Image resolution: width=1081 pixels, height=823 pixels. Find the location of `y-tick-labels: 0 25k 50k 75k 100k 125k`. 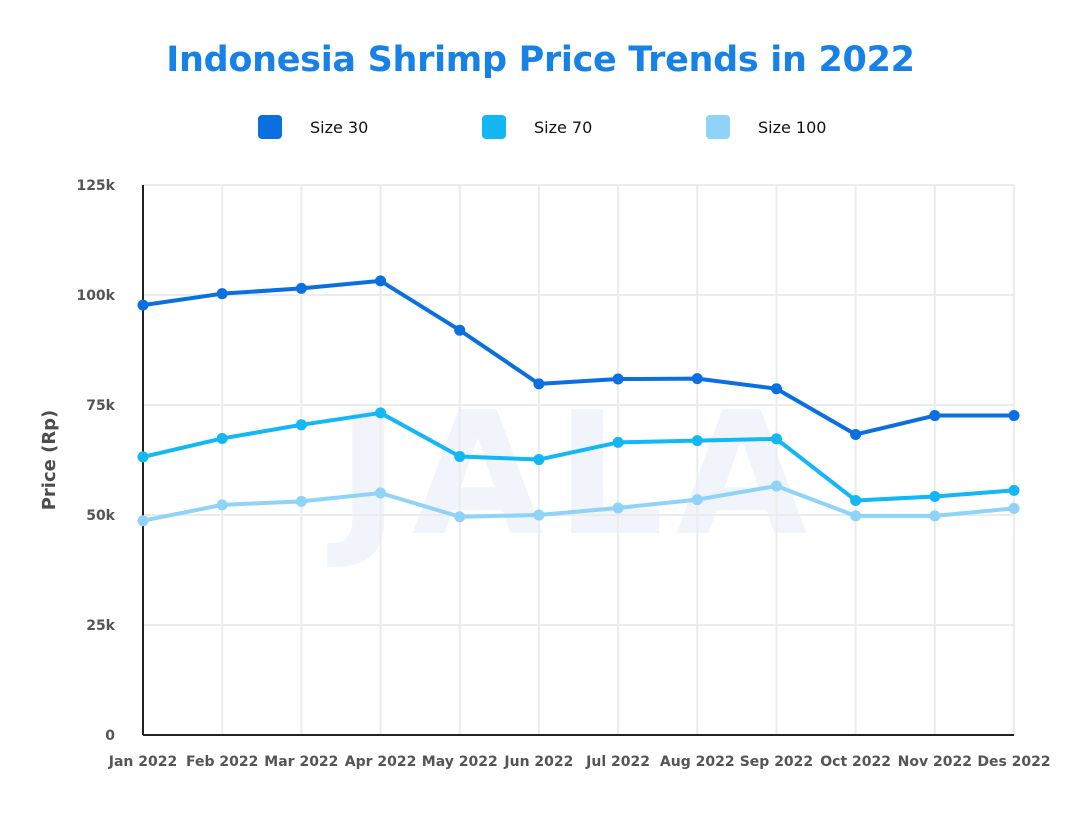

y-tick-labels: 0 25k 50k 75k 100k 125k is located at coordinates (95, 461).